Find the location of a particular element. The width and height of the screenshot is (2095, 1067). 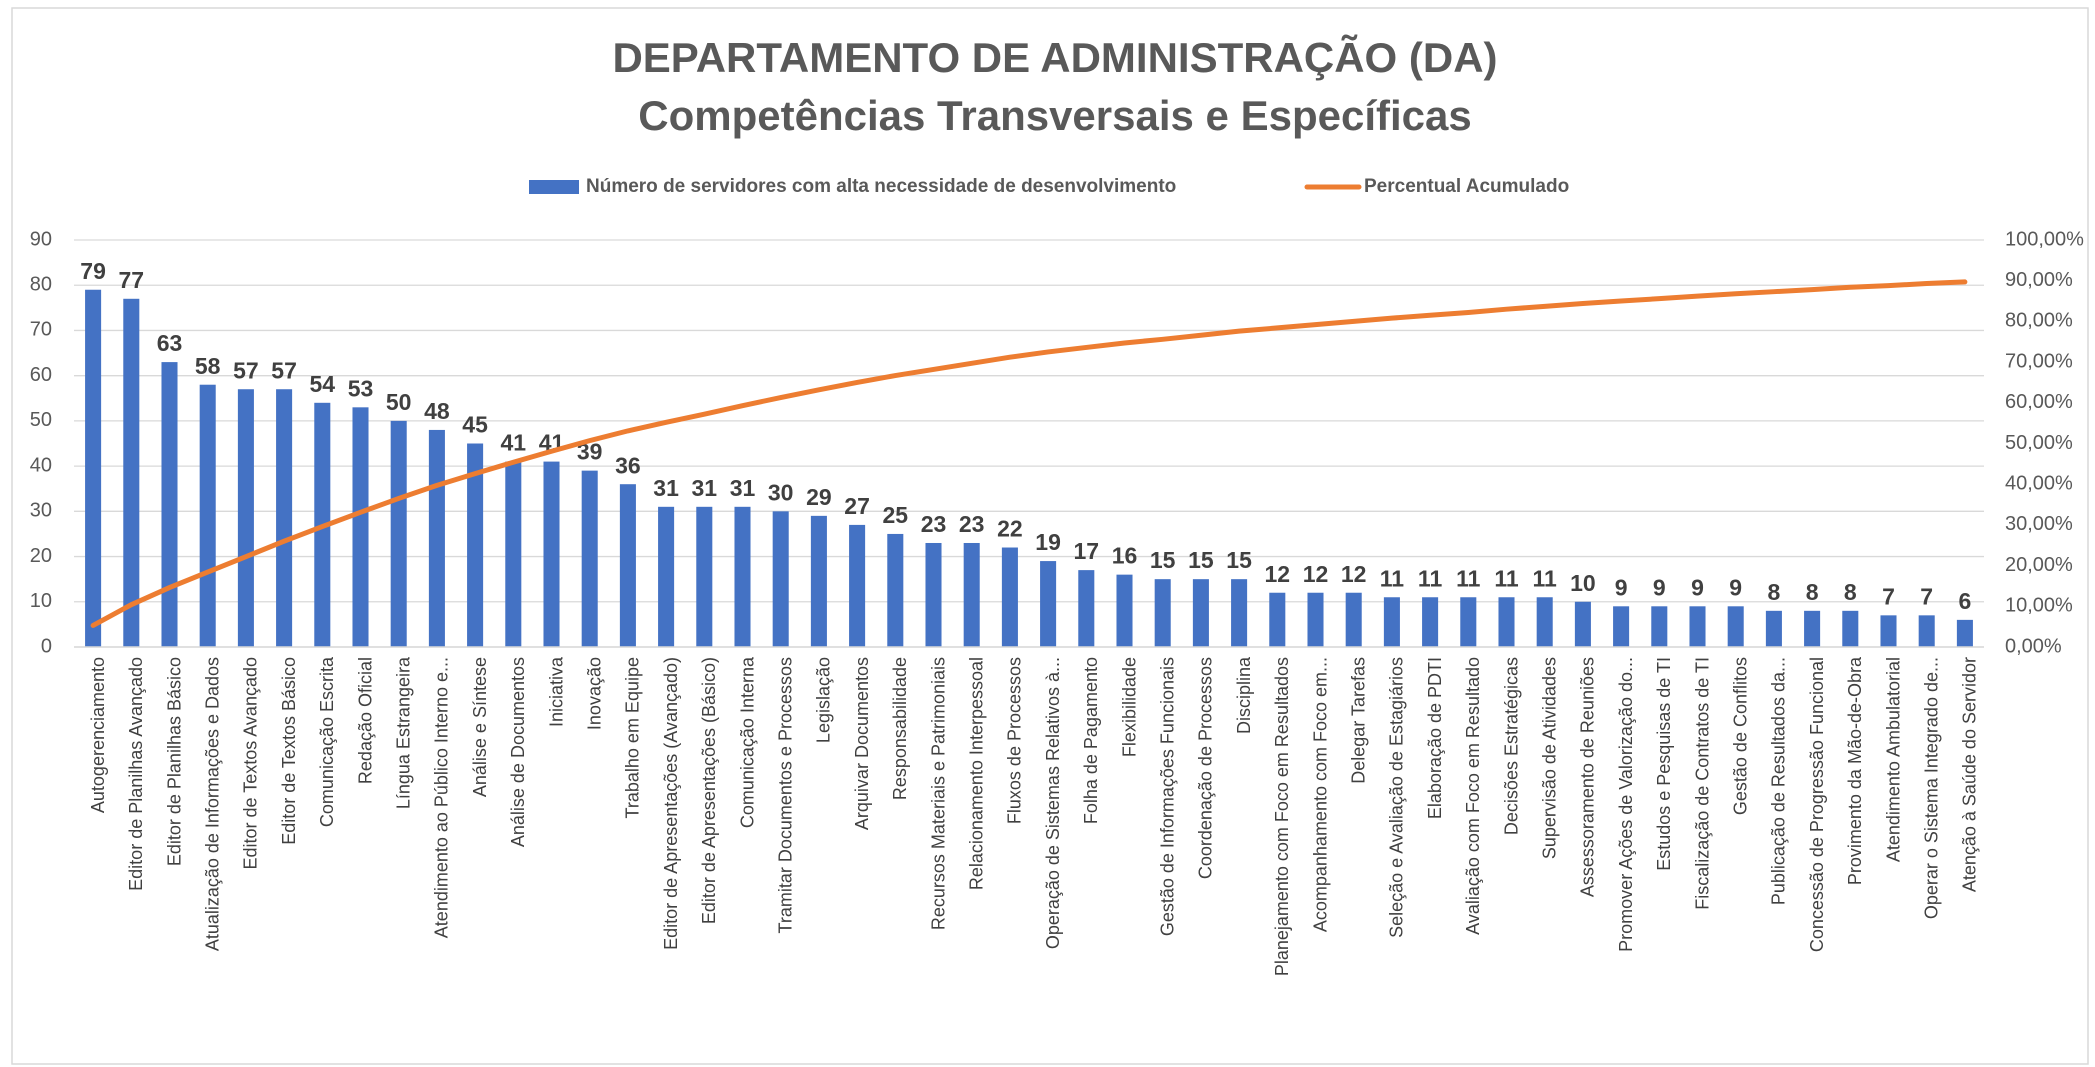

chart-subtitle: Competências Transversais e Específicas is located at coordinates (1054, 115).